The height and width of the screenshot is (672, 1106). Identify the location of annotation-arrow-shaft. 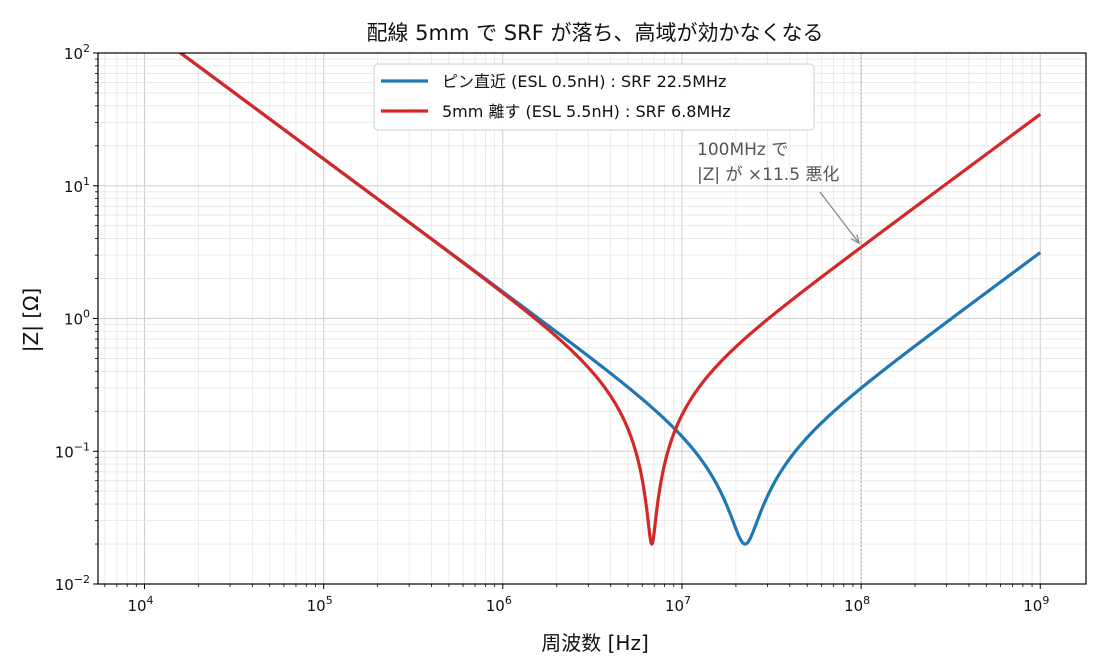
(839, 217).